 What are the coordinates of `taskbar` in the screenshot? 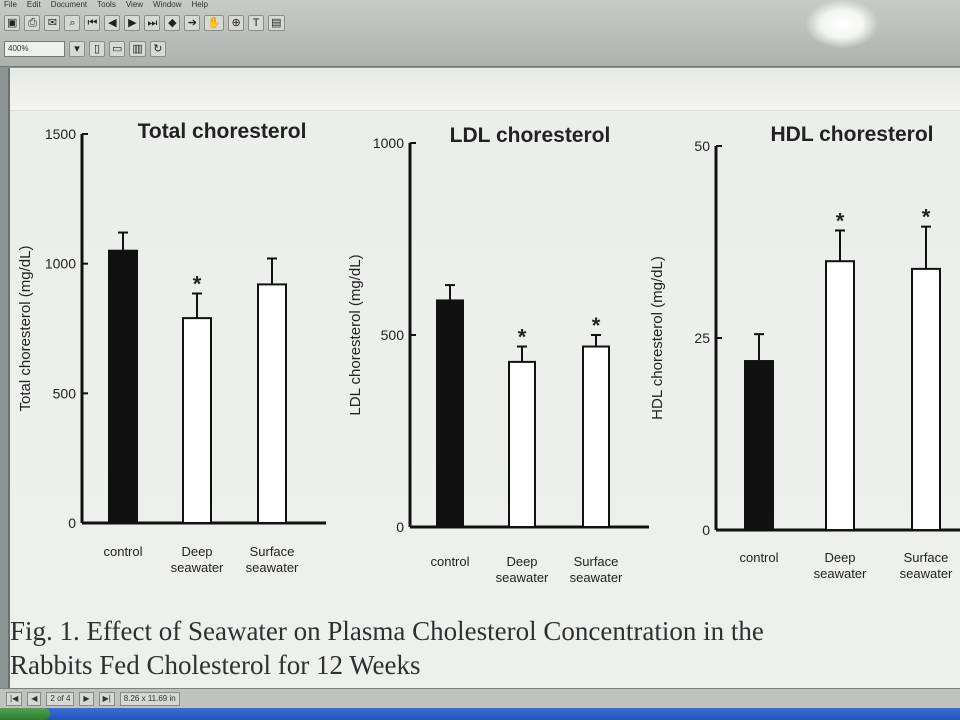 It's located at (480, 714).